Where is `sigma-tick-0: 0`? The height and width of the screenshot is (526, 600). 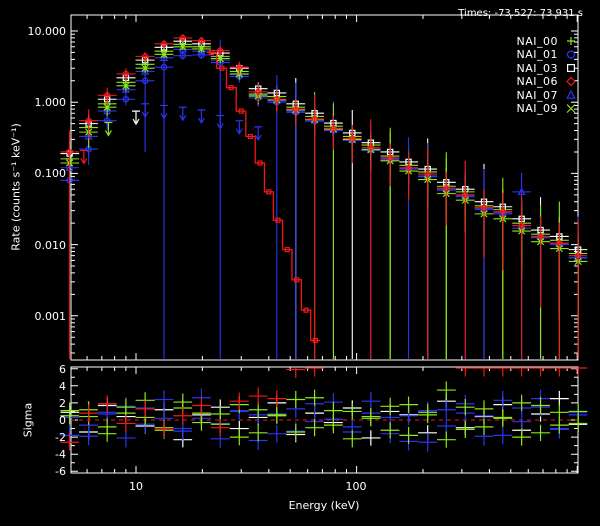 sigma-tick-0: 0 is located at coordinates (62, 420).